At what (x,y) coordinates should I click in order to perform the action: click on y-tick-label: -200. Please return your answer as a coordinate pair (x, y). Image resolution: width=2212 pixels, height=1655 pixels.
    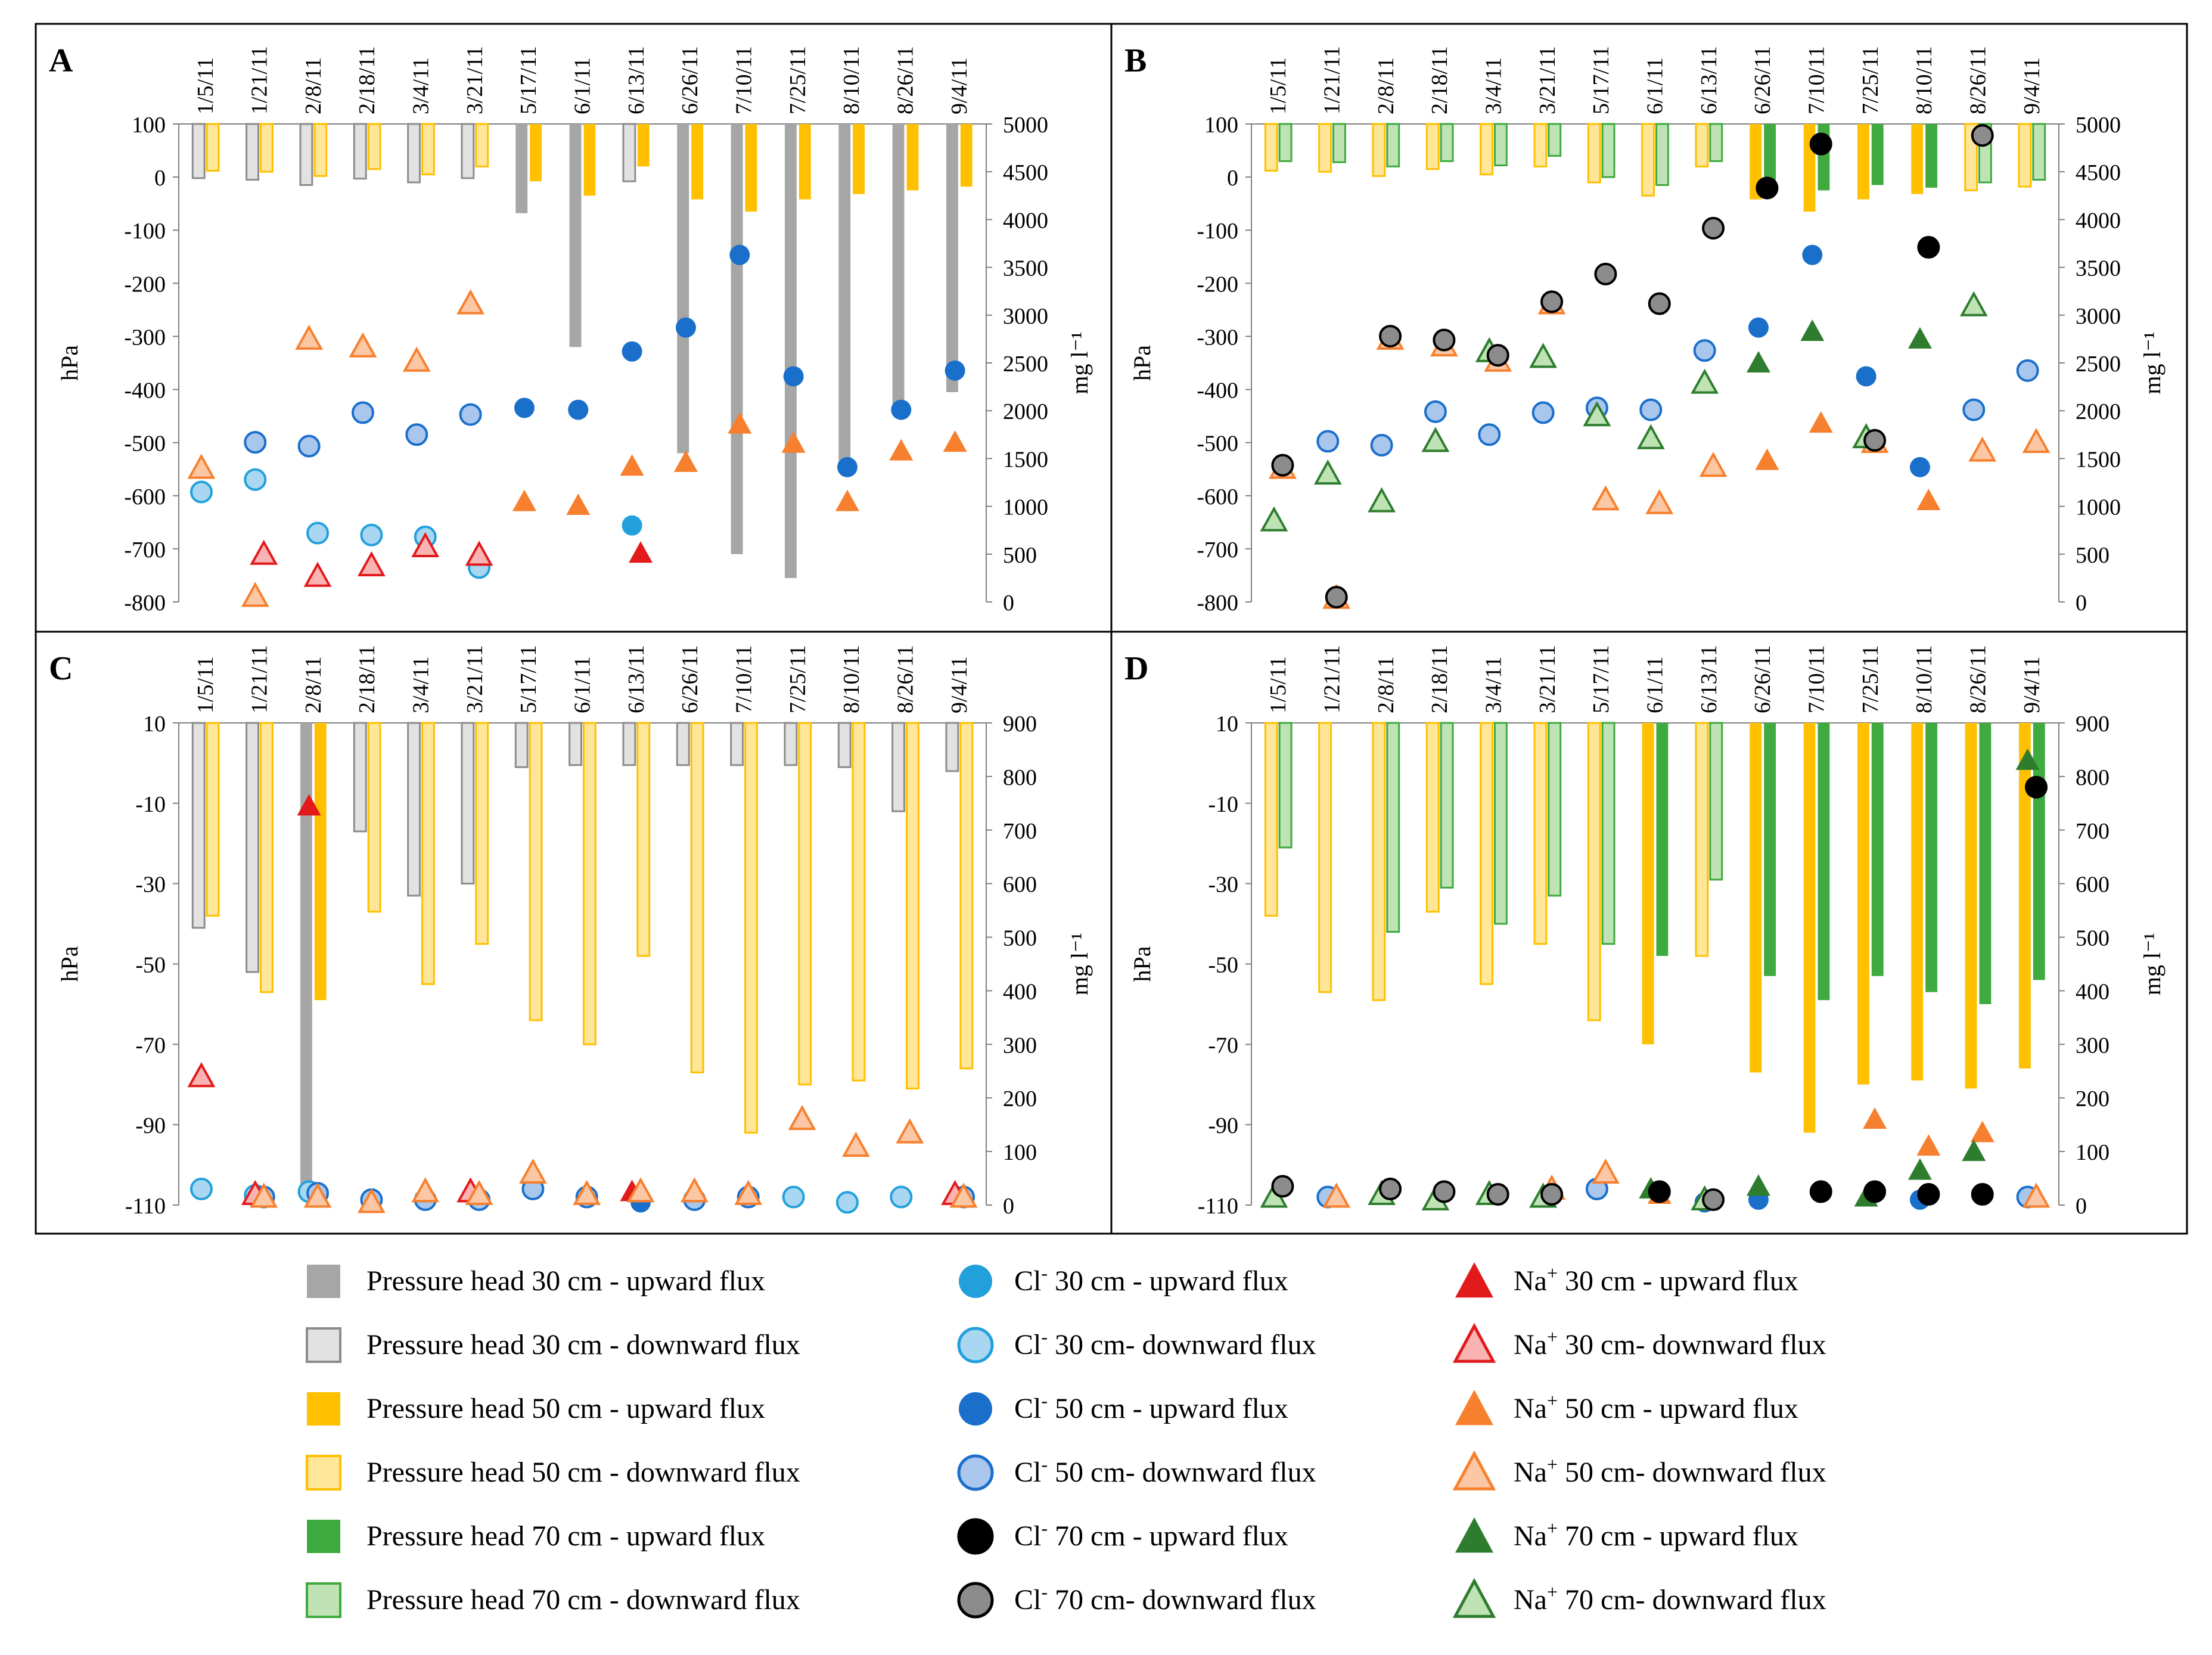
    Looking at the image, I should click on (1217, 284).